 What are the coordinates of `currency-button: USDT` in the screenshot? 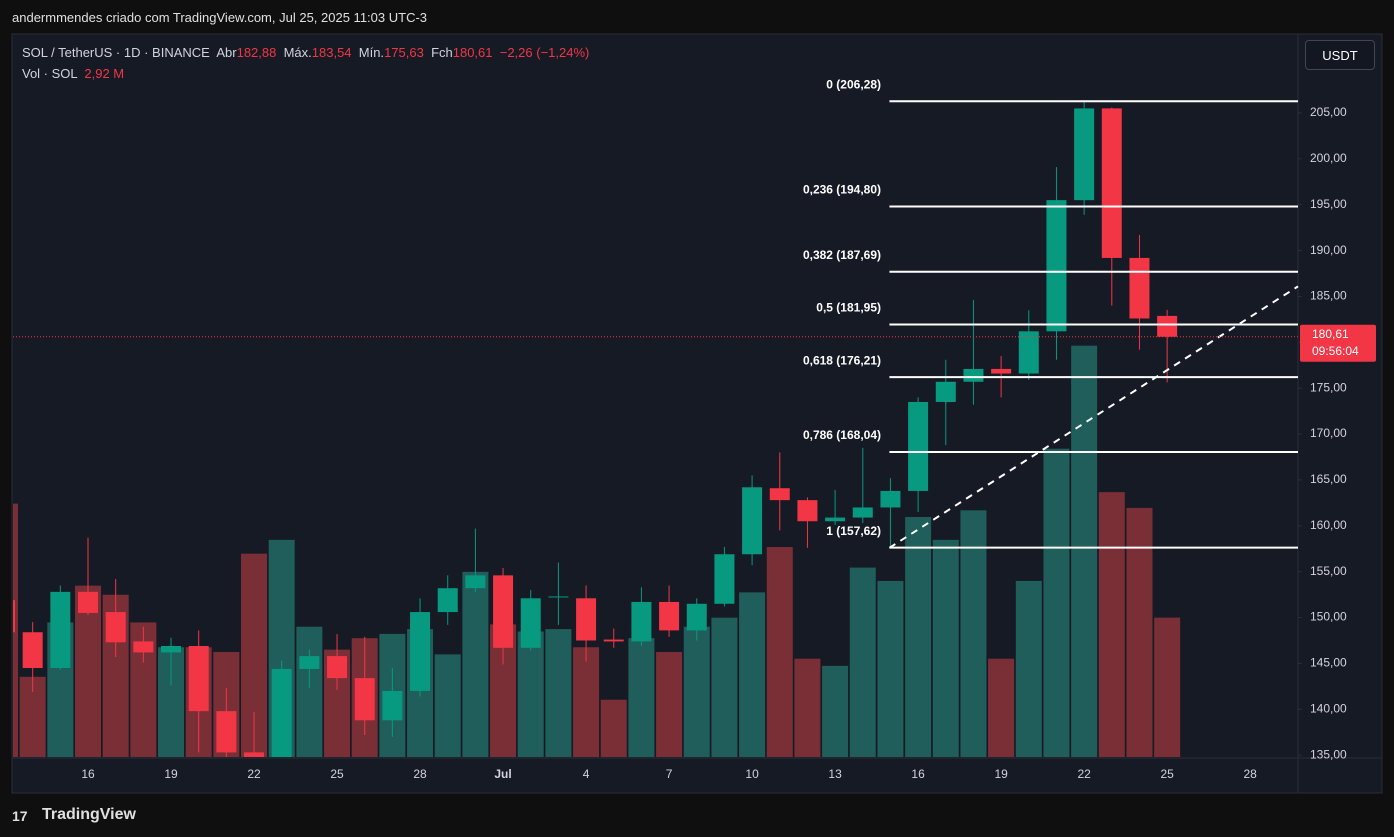 It's located at (1340, 55).